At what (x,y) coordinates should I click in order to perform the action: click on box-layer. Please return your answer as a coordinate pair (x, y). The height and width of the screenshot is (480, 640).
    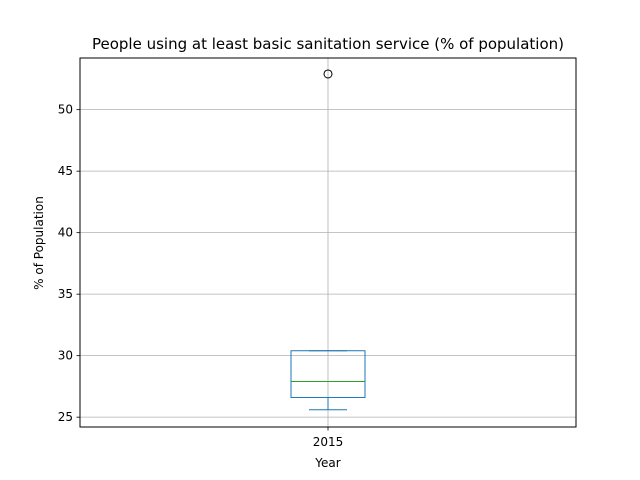
    Looking at the image, I should click on (328, 240).